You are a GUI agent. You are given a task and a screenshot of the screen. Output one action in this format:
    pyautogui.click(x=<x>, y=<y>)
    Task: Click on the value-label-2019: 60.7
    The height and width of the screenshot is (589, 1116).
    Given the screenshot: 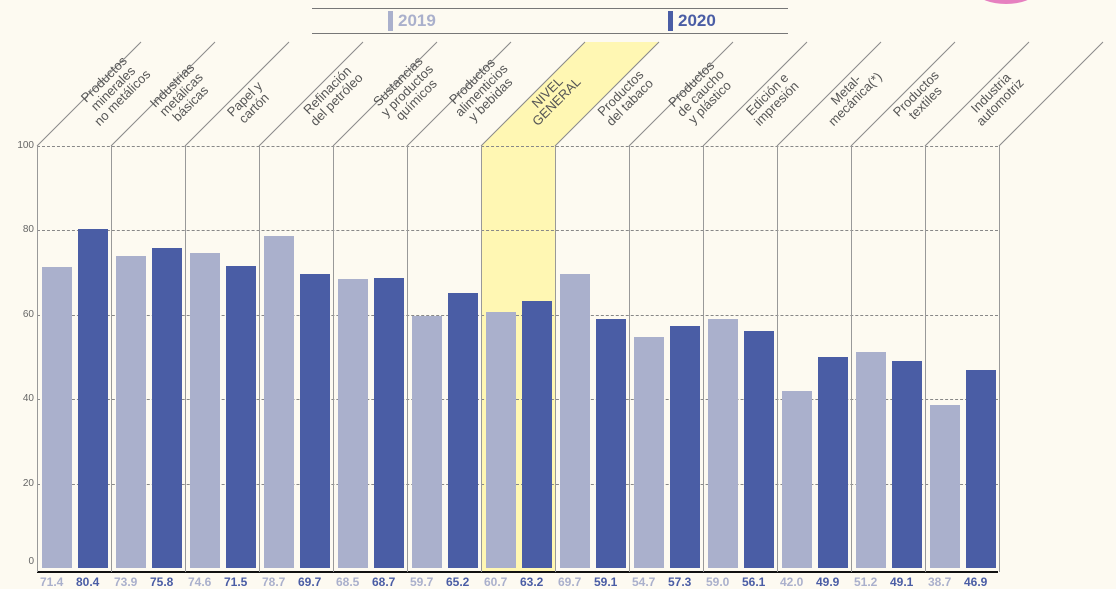 What is the action you would take?
    pyautogui.click(x=496, y=582)
    